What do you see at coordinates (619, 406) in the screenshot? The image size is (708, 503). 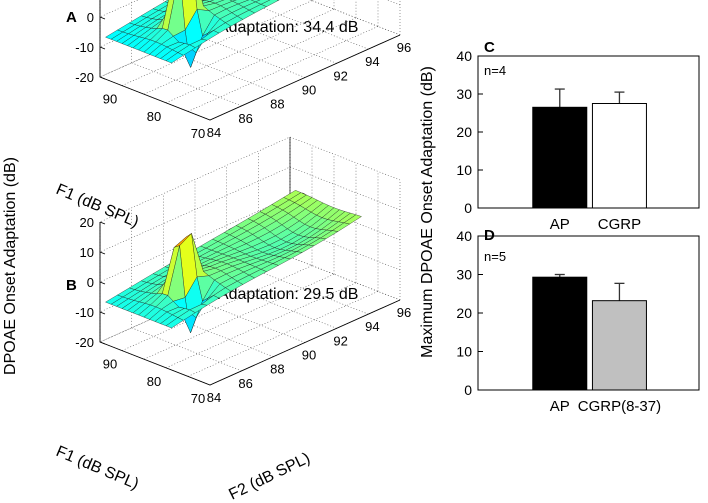 I see `x-category-label: CGRP(8-37)` at bounding box center [619, 406].